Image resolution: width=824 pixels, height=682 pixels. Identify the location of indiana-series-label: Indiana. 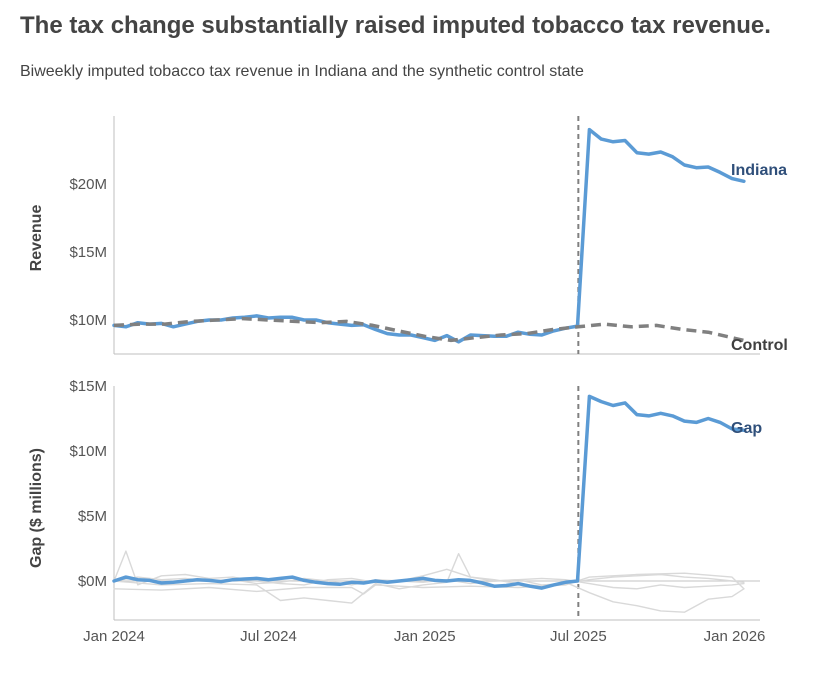
(759, 170).